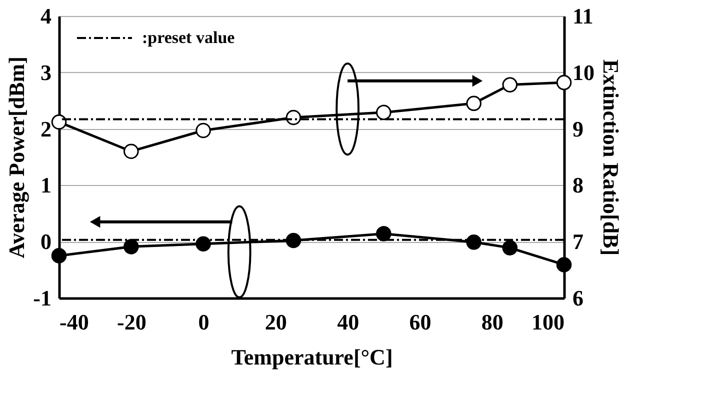  I want to click on y-tick-label: -1, so click(42, 298).